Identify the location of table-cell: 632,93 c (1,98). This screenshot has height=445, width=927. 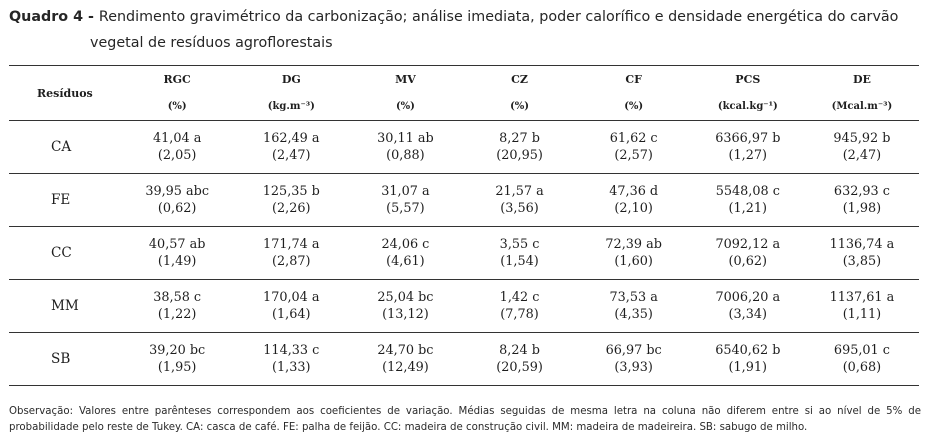
(862, 200).